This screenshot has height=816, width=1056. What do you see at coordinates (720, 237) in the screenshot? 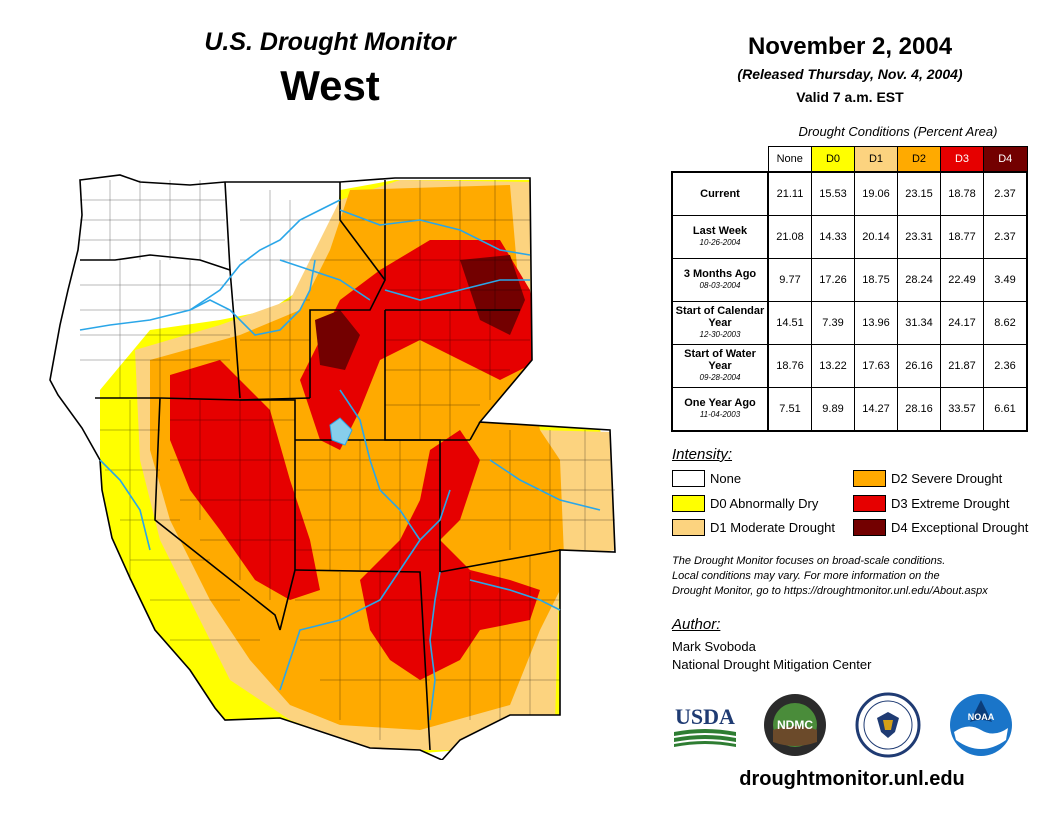
I see `row-label: Last Week 10-26-2004` at bounding box center [720, 237].